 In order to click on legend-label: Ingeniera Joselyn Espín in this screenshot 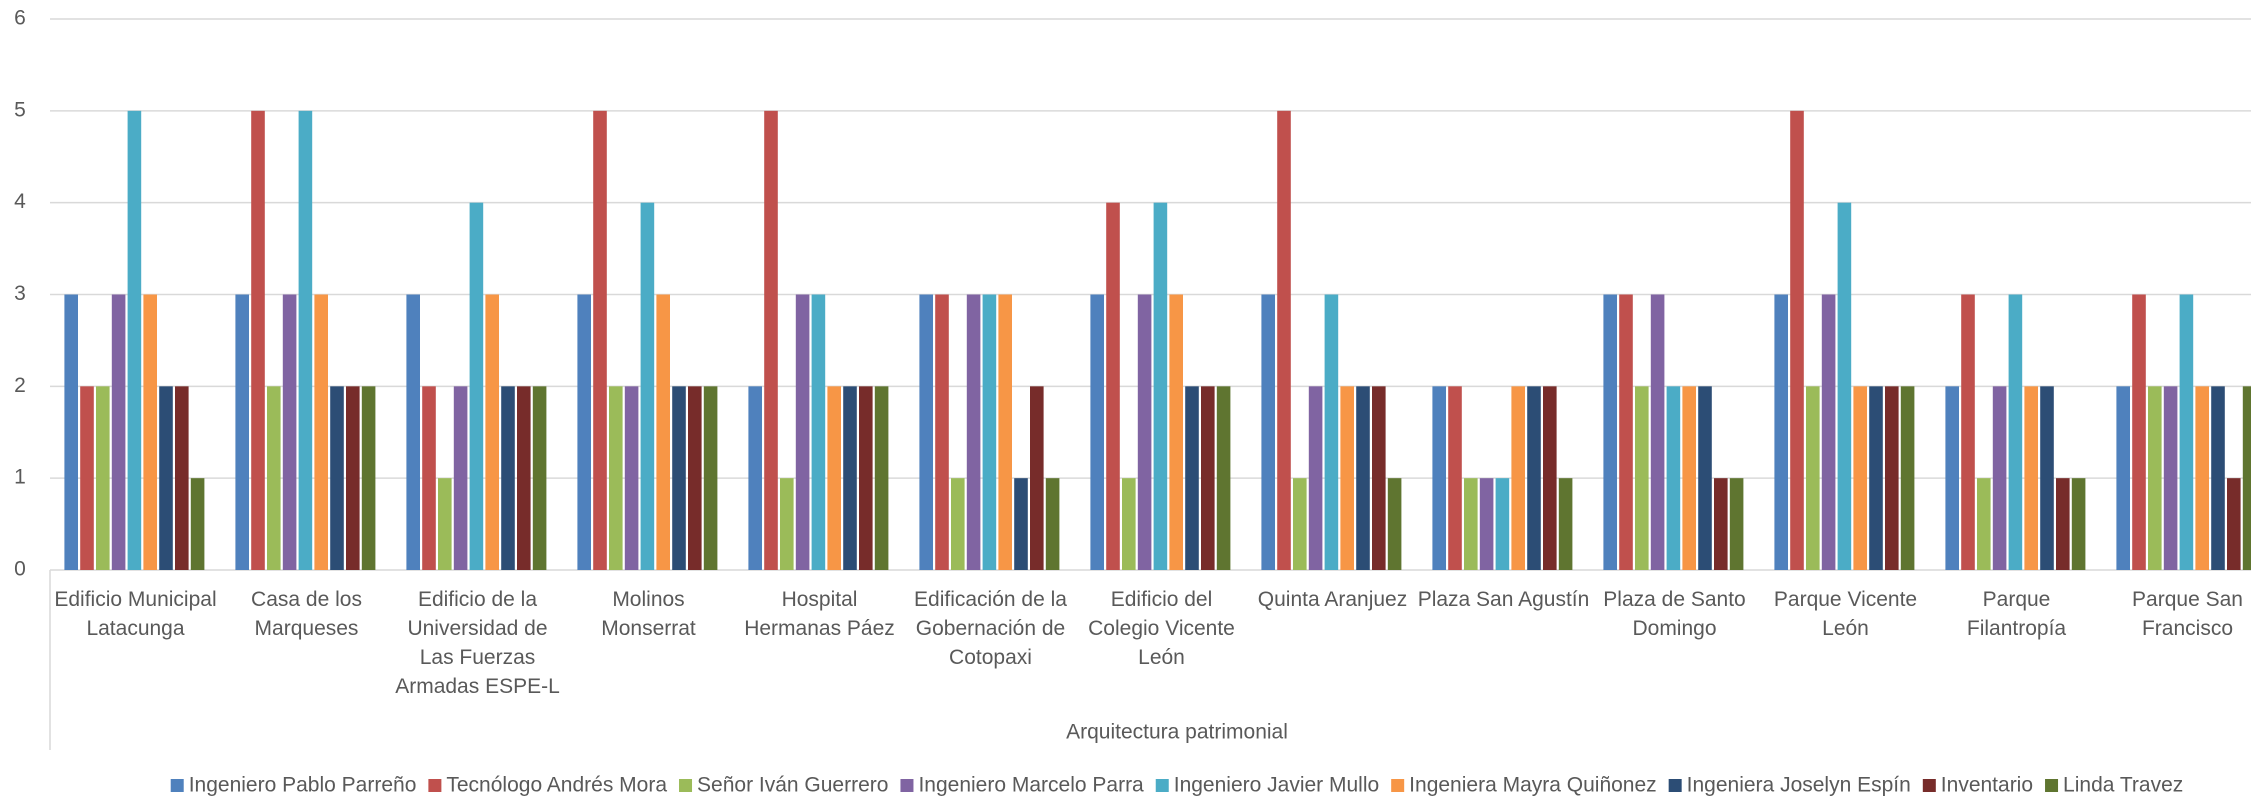, I will do `click(1799, 785)`.